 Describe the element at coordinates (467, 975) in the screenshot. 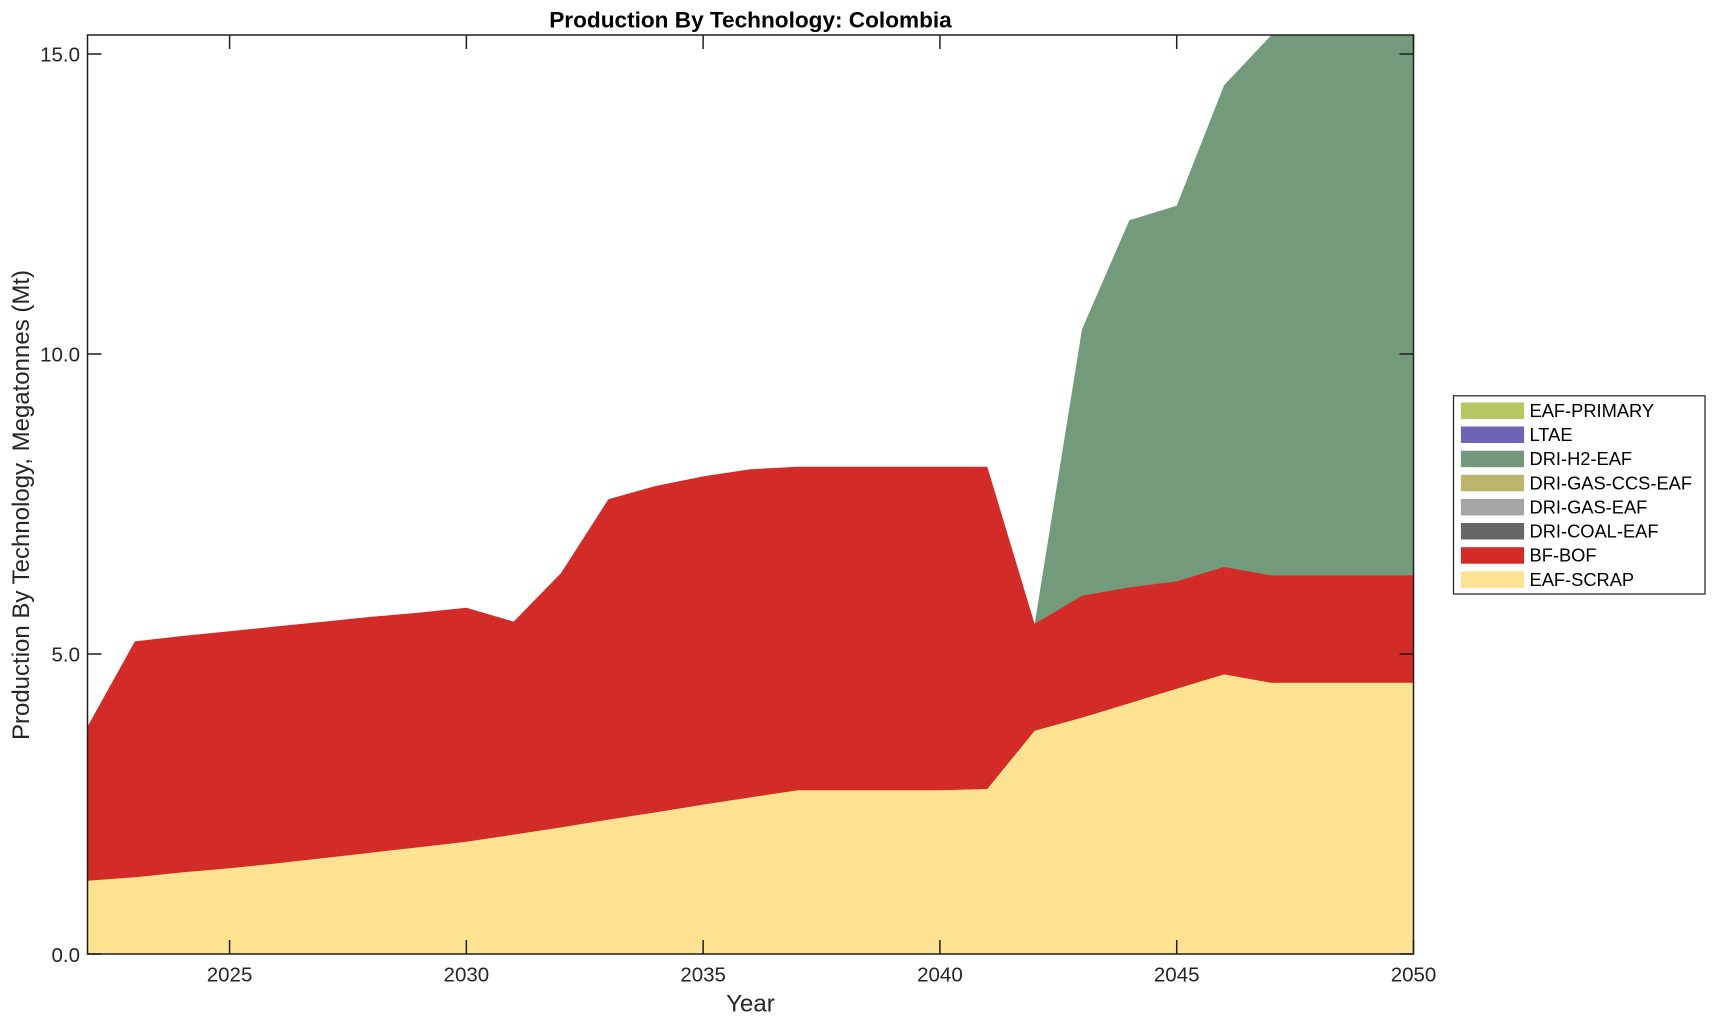

I see `svg-text: 2030` at that location.